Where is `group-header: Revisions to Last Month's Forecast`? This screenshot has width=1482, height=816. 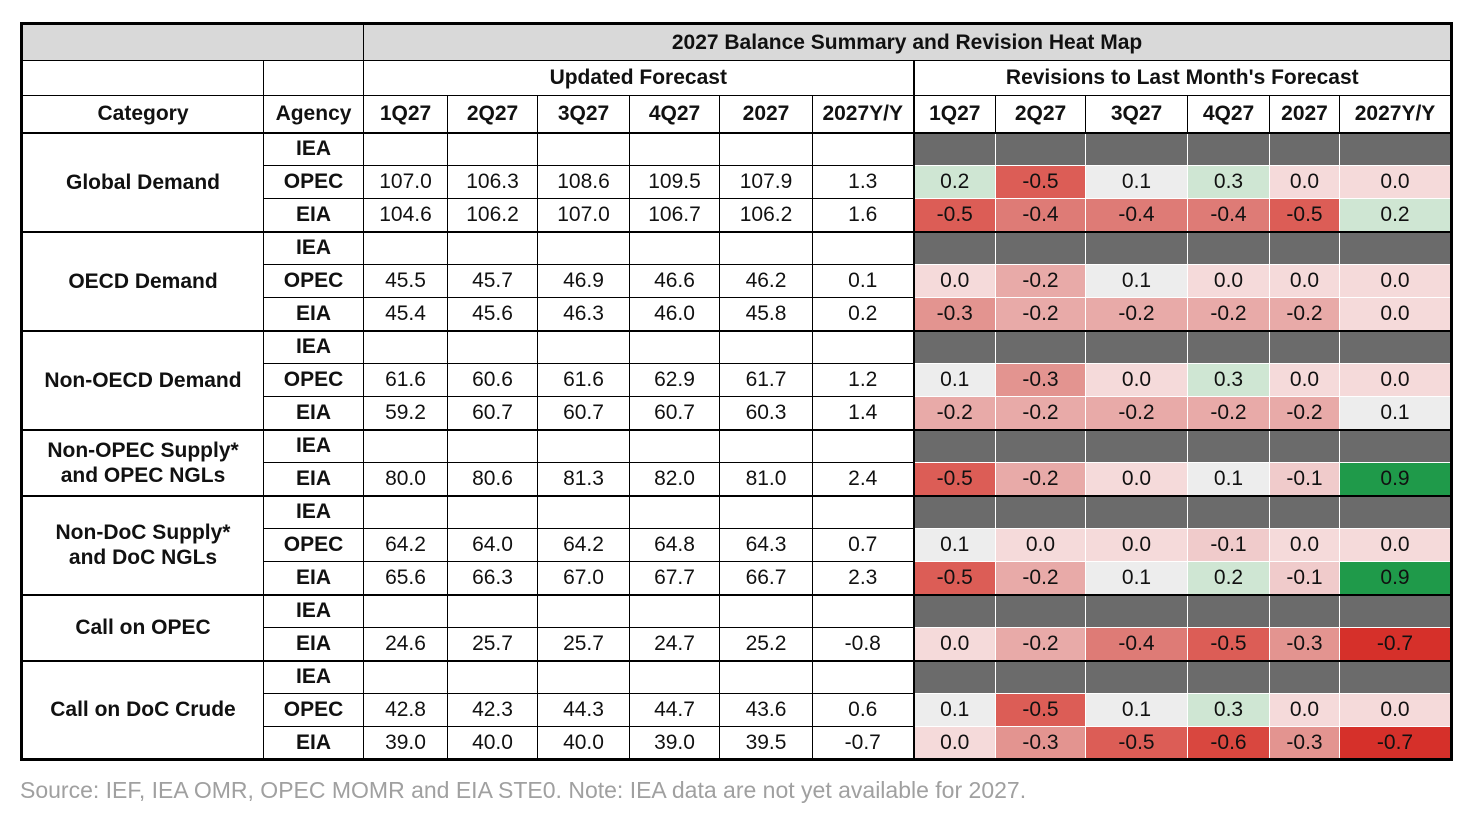 group-header: Revisions to Last Month's Forecast is located at coordinates (1182, 78).